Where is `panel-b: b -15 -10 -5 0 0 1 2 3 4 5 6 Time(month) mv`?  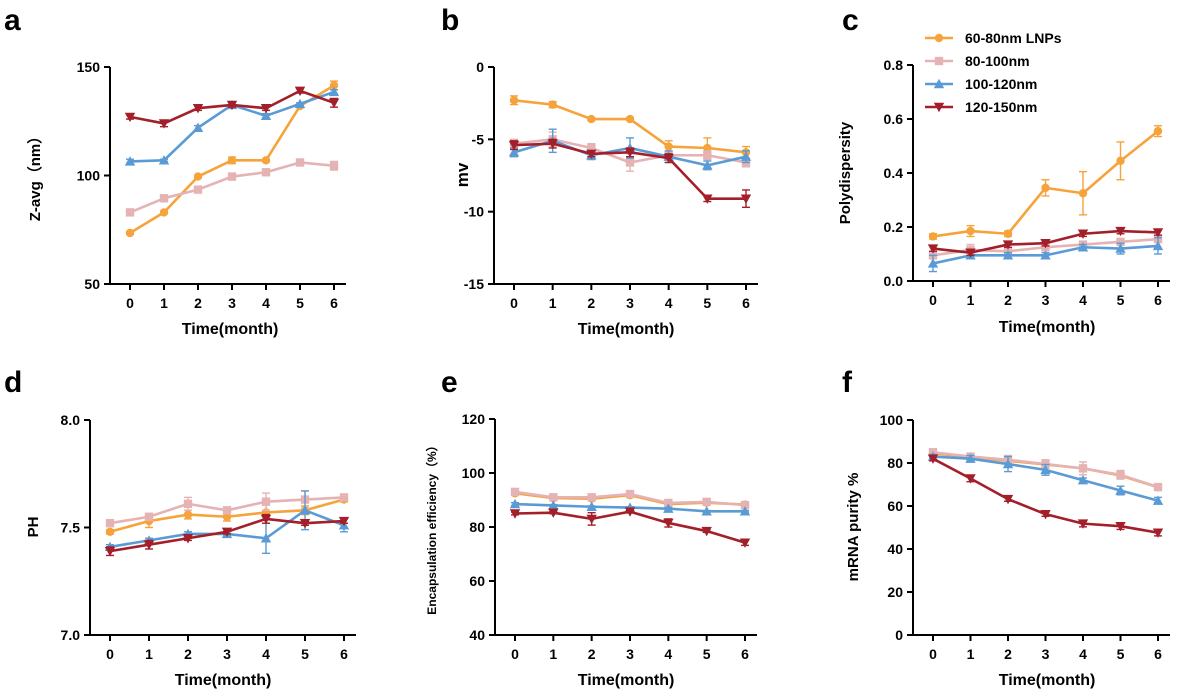
panel-b: b -15 -10 -5 0 0 1 2 3 4 5 6 Time(month) mv is located at coordinates (599, 171).